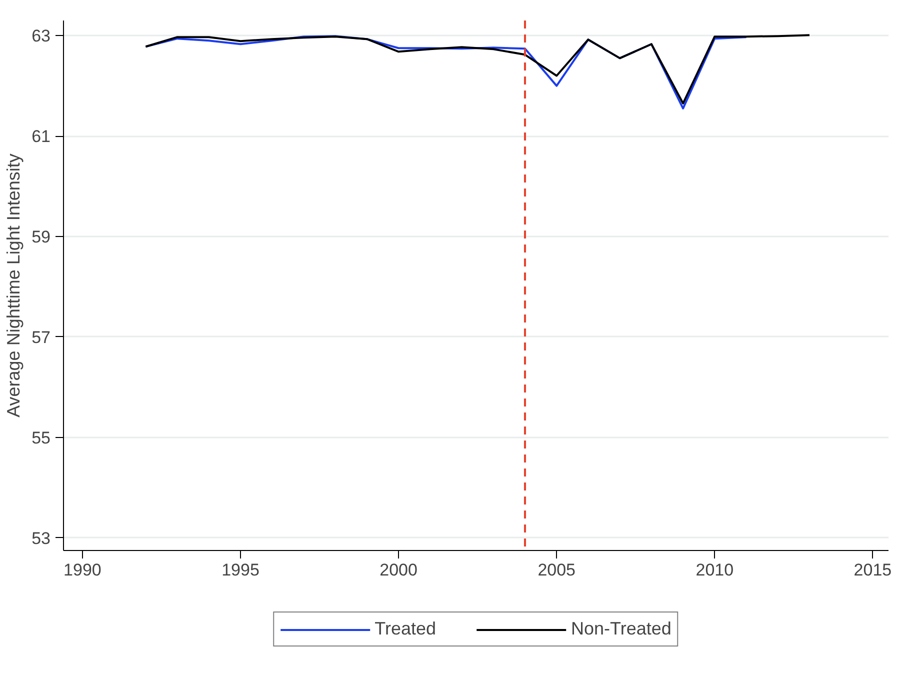  I want to click on legend-label: Non-Treated, so click(621, 629).